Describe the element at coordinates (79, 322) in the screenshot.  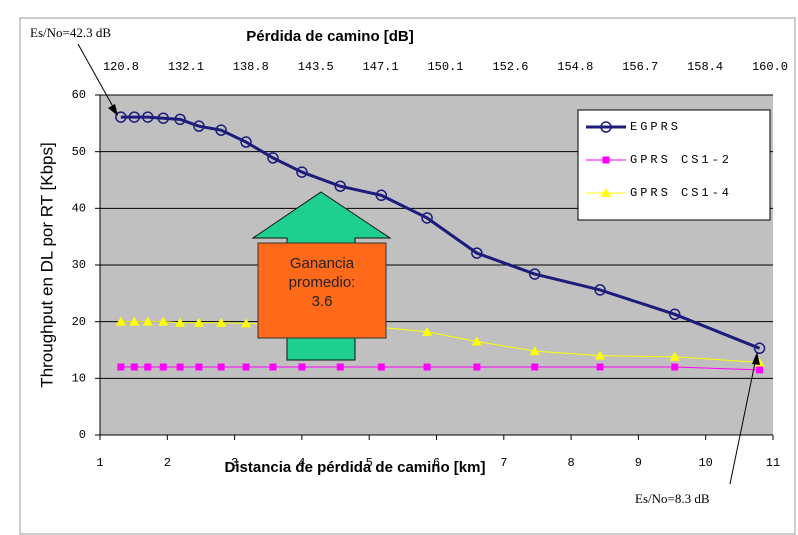
I see `y-tick-label: 20` at that location.